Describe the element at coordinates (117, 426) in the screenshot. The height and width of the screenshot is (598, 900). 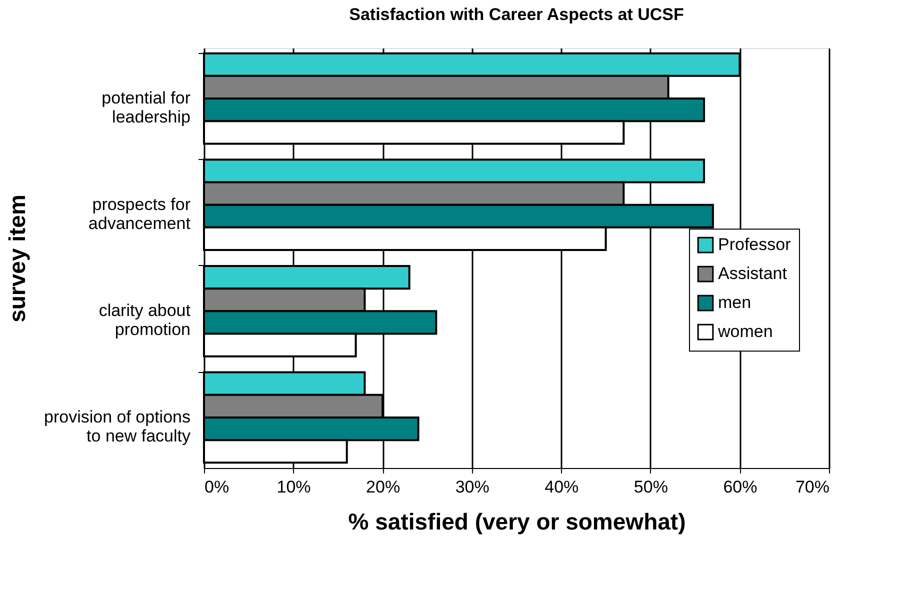
I see `y-tick-label: provision of options to new faculty` at that location.